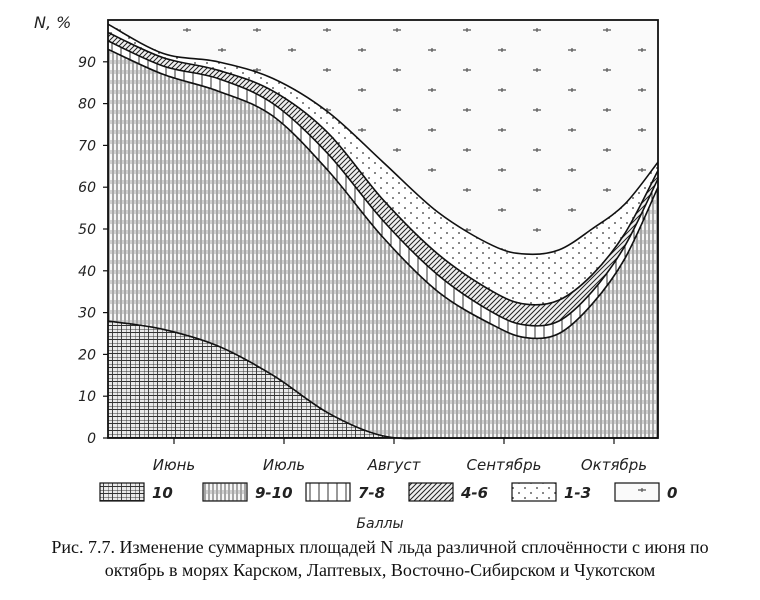  Describe the element at coordinates (87, 272) in the screenshot. I see `y-tick-label: 40` at that location.